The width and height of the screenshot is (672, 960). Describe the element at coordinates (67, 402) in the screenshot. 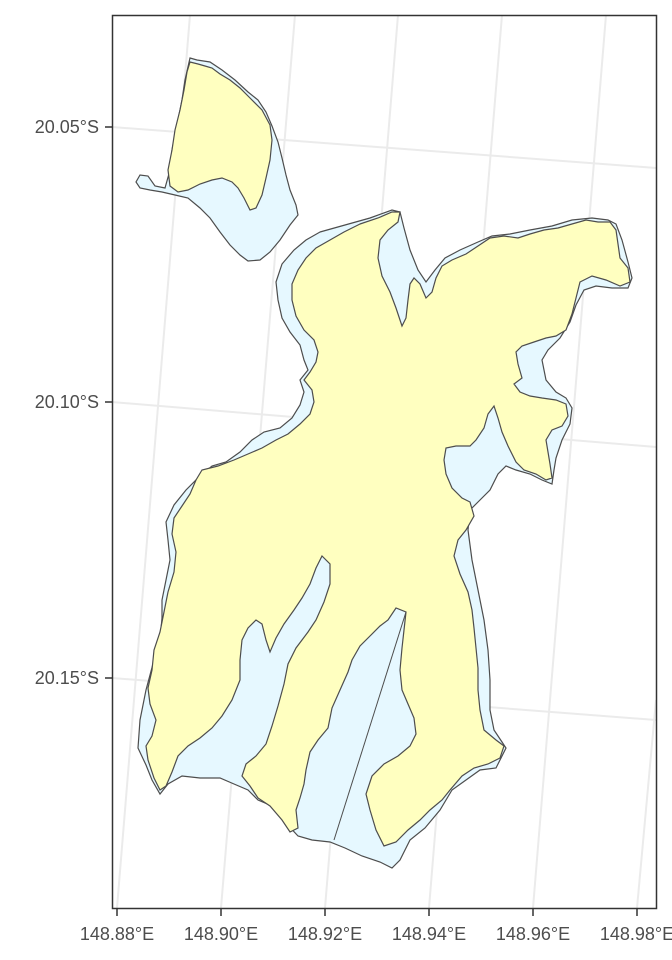

I see `y-tick-label: 20.10°S` at that location.